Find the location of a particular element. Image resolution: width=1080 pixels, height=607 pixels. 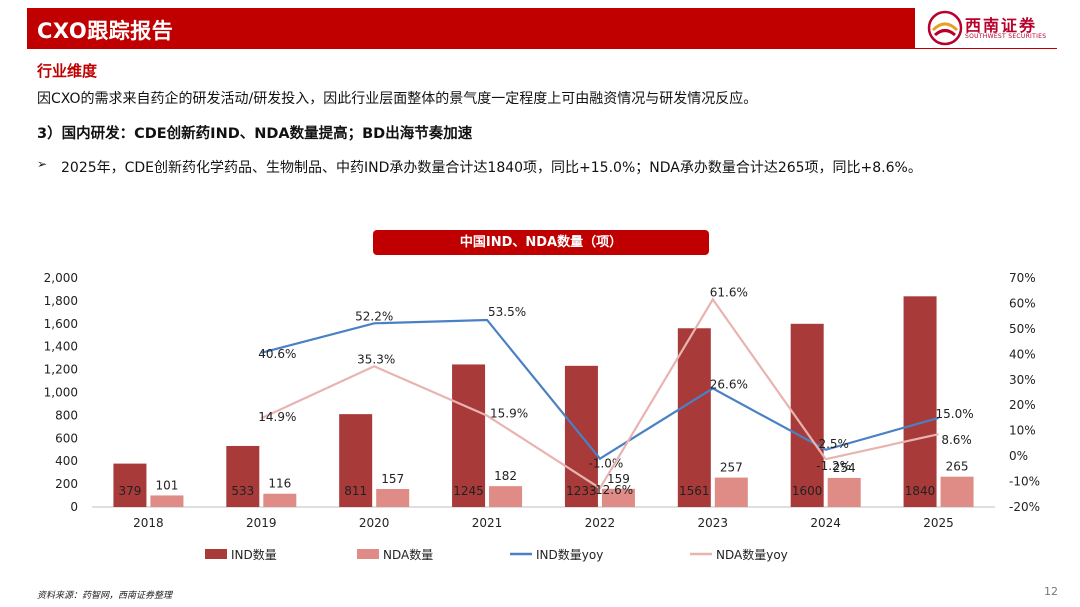

y2-tick-label: 0% is located at coordinates (1018, 456).